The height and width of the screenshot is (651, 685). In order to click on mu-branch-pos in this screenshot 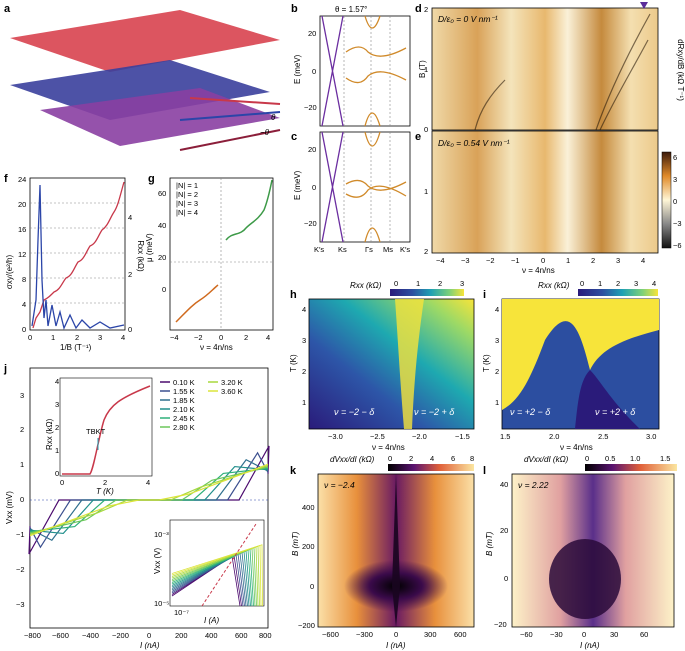, I will do `click(249, 210)`.